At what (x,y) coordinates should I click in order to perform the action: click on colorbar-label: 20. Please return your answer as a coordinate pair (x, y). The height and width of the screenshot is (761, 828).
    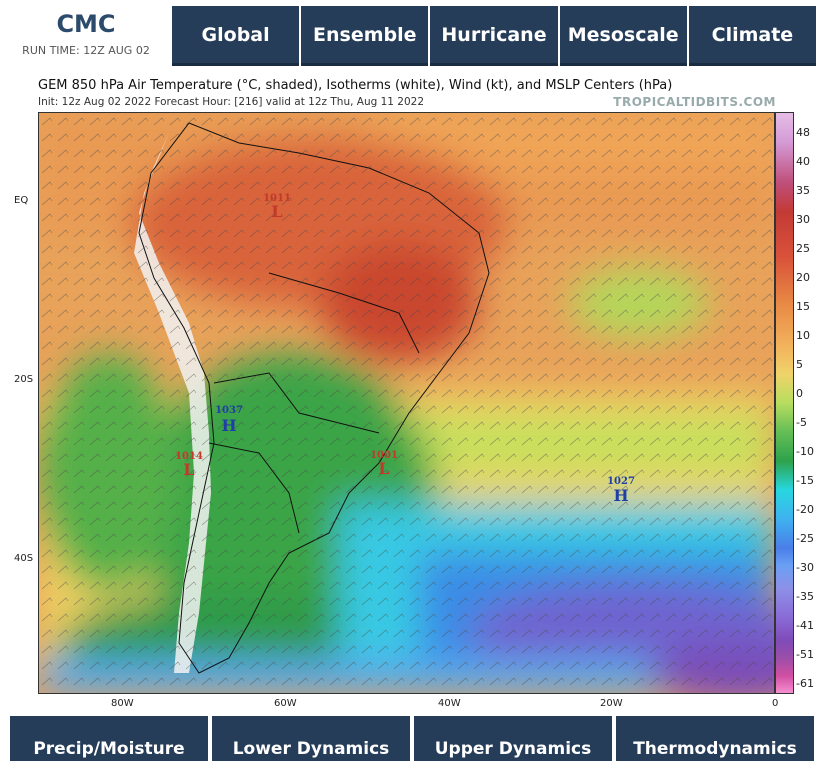
    Looking at the image, I should click on (803, 277).